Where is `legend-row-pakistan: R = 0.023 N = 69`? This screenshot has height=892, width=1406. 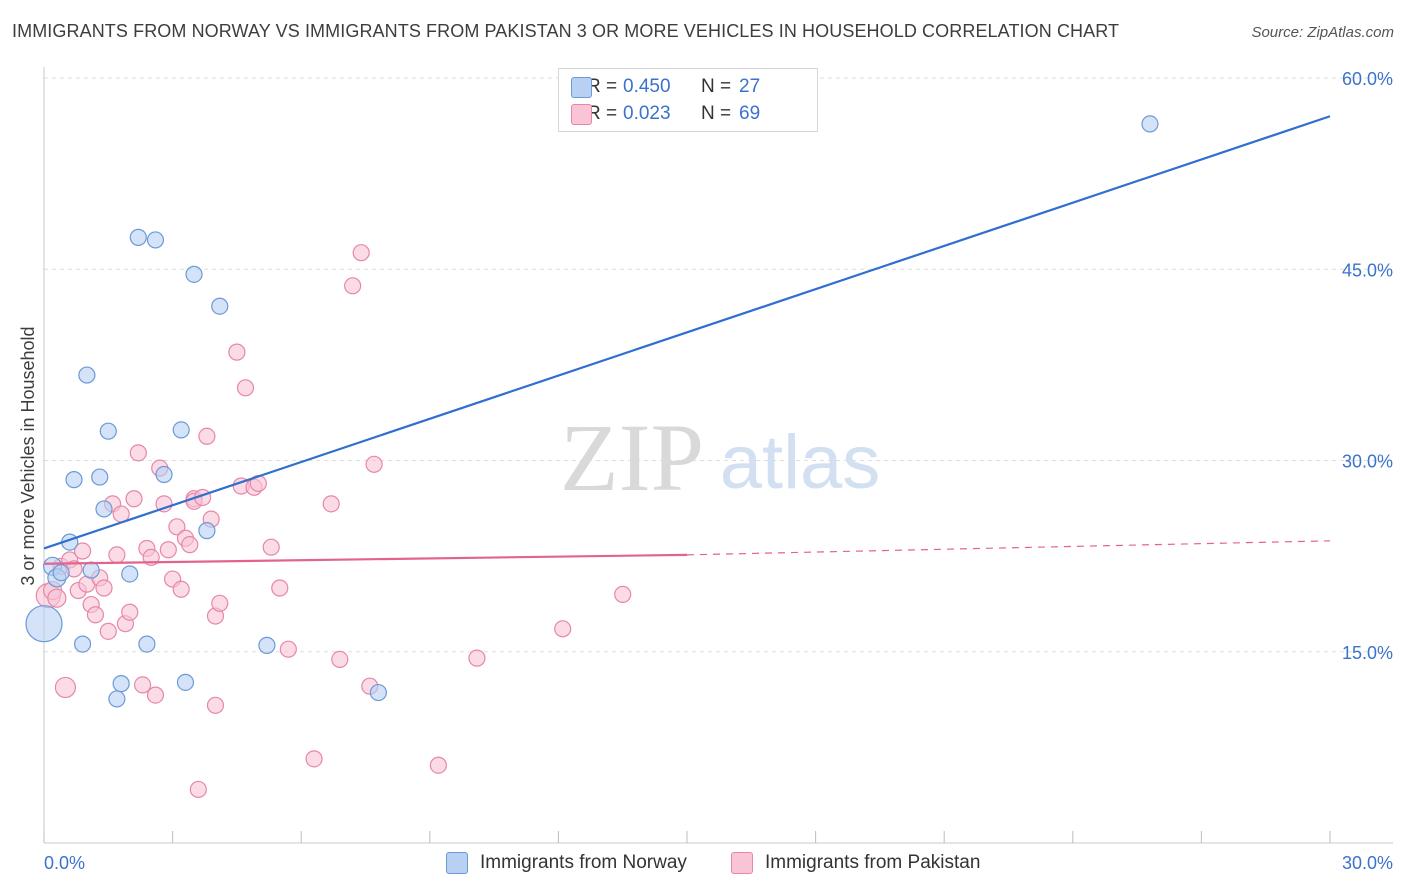
legend-row-pakistan: R = 0.023 N = 69 is located at coordinates (666, 114).